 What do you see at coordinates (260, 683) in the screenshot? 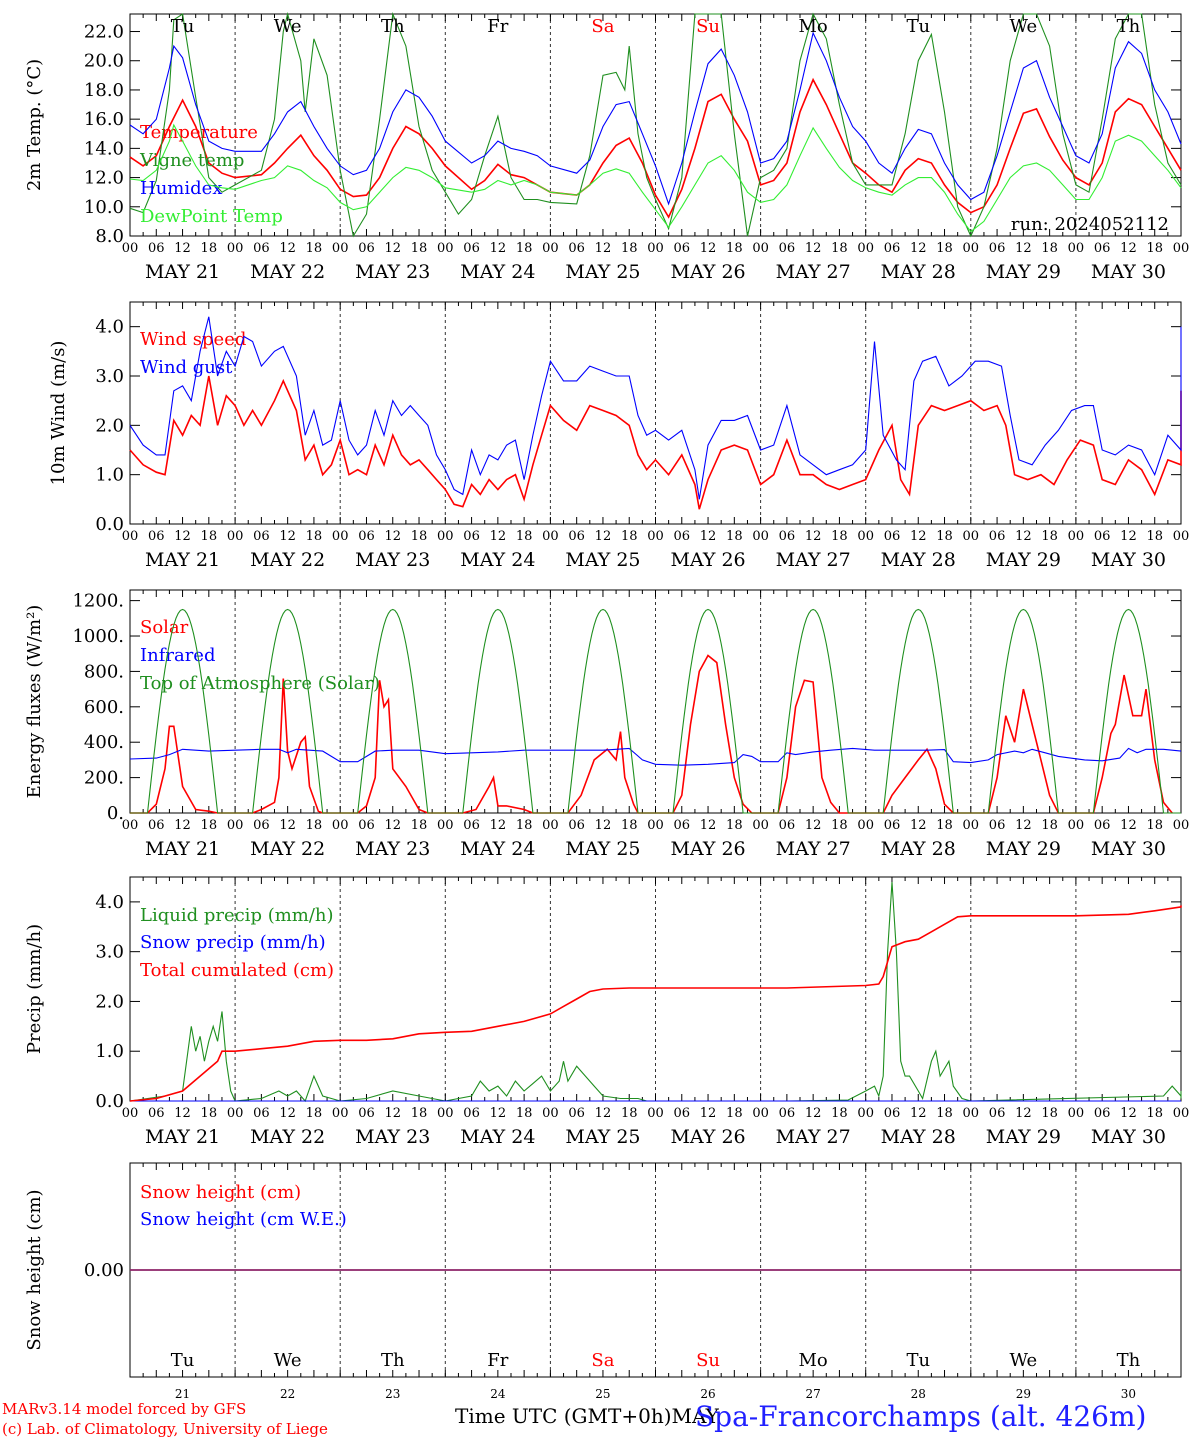
I see `legend-entry: Top of Atmosphere (Solar)` at bounding box center [260, 683].